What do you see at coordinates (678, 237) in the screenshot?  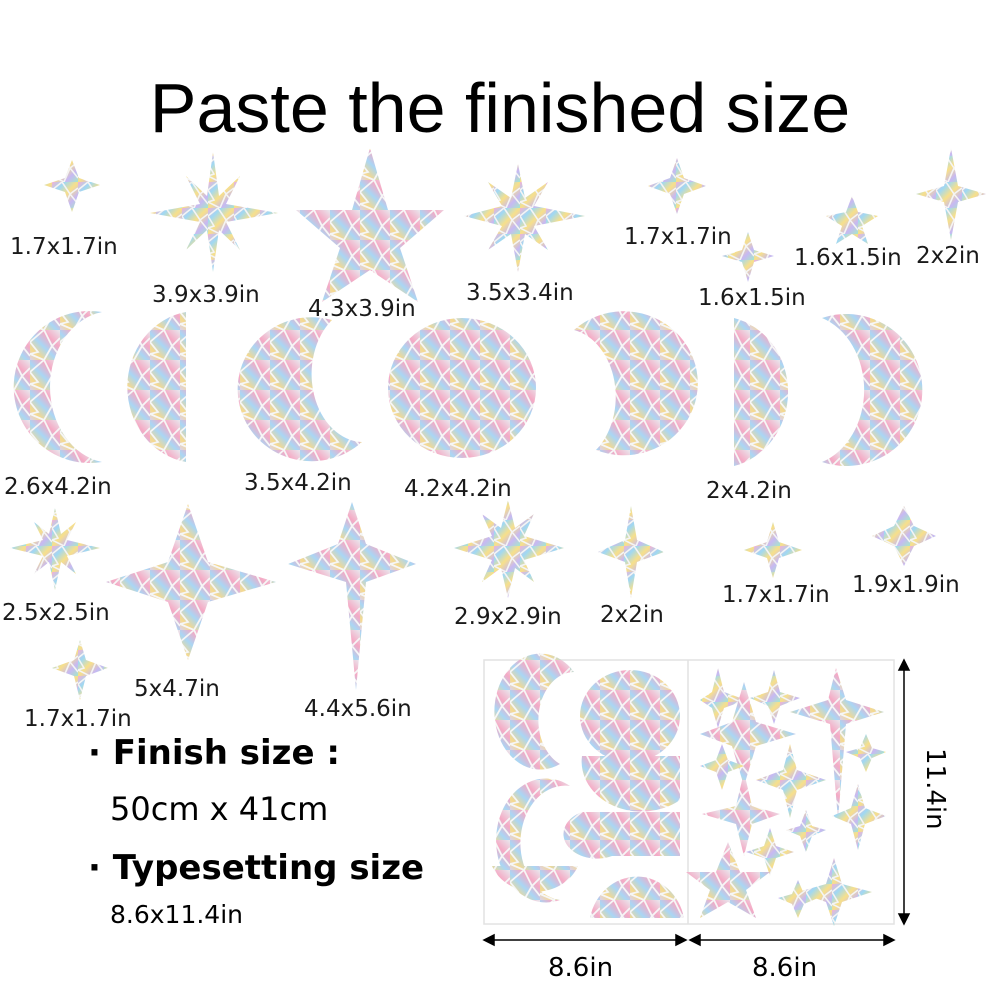 I see `label-star-small-2: 1.7x1.7in` at bounding box center [678, 237].